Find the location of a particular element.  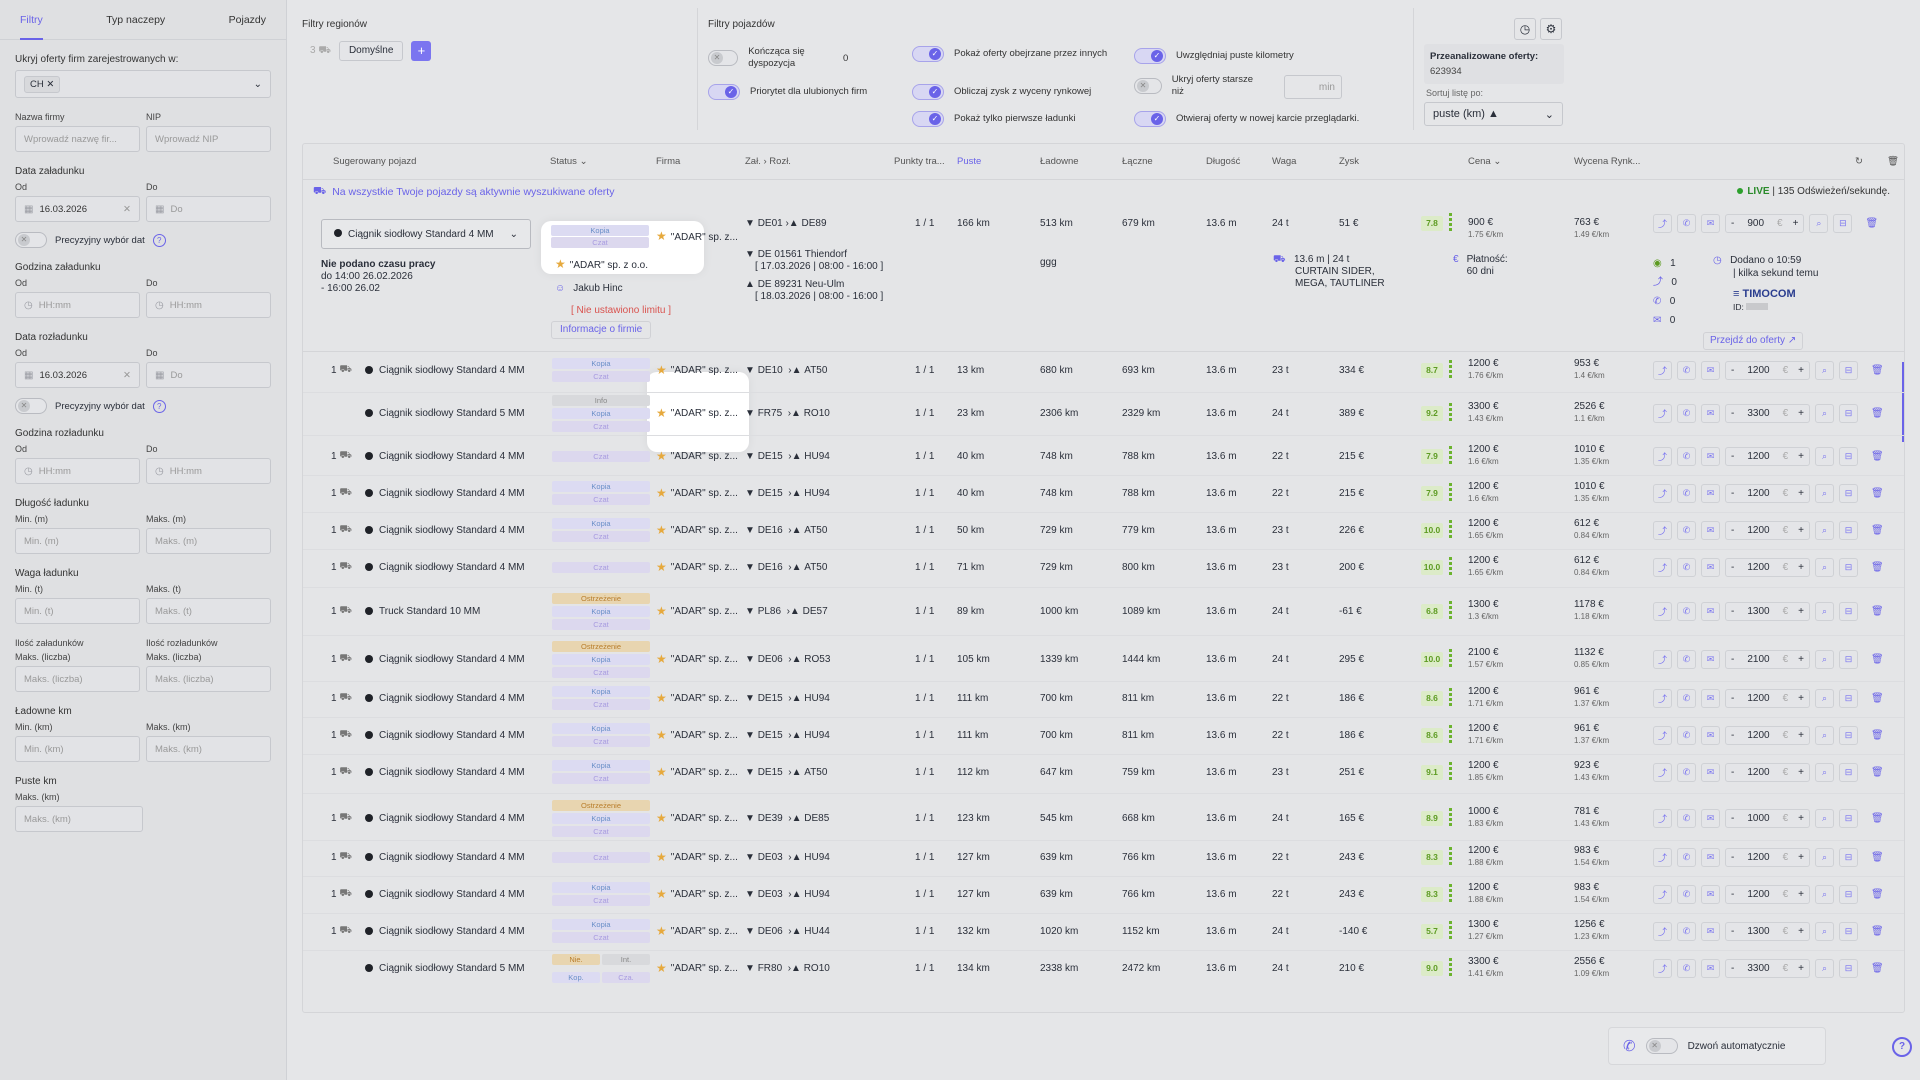

price-stepper: -2100 € + is located at coordinates (1767, 659).